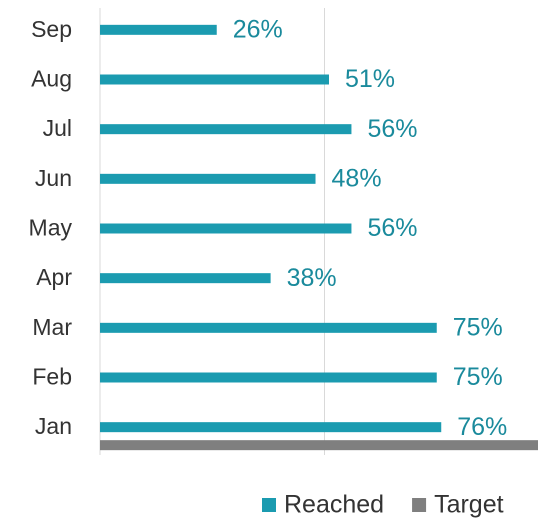  What do you see at coordinates (52, 377) in the screenshot?
I see `y-tick-label: Feb` at bounding box center [52, 377].